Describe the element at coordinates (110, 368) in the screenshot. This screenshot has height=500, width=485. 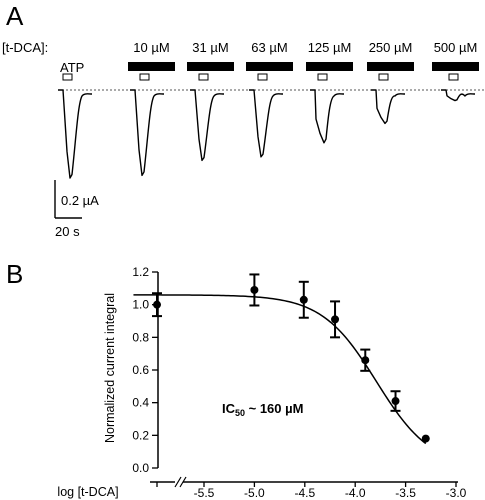
I see `y-axis-title: Normalized current integral` at that location.